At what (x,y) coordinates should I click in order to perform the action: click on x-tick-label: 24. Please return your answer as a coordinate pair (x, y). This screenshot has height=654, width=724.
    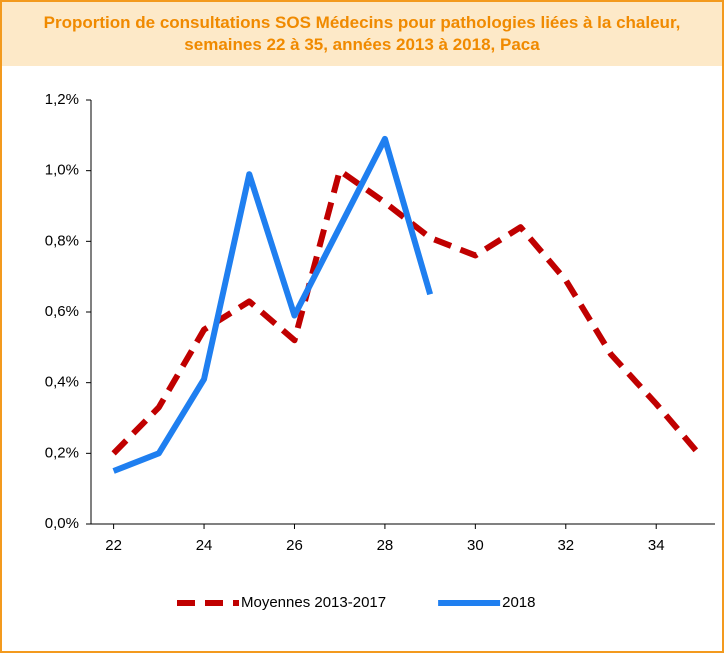
    Looking at the image, I should click on (204, 545).